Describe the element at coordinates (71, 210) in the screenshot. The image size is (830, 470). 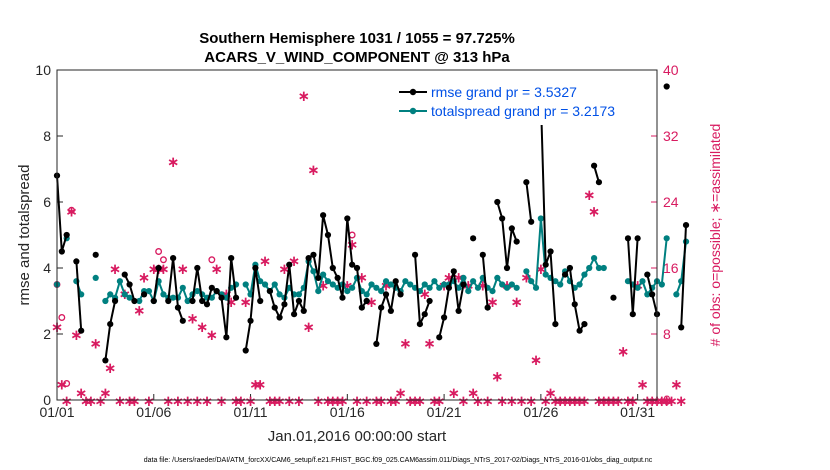
I see `obs-possible-point` at that location.